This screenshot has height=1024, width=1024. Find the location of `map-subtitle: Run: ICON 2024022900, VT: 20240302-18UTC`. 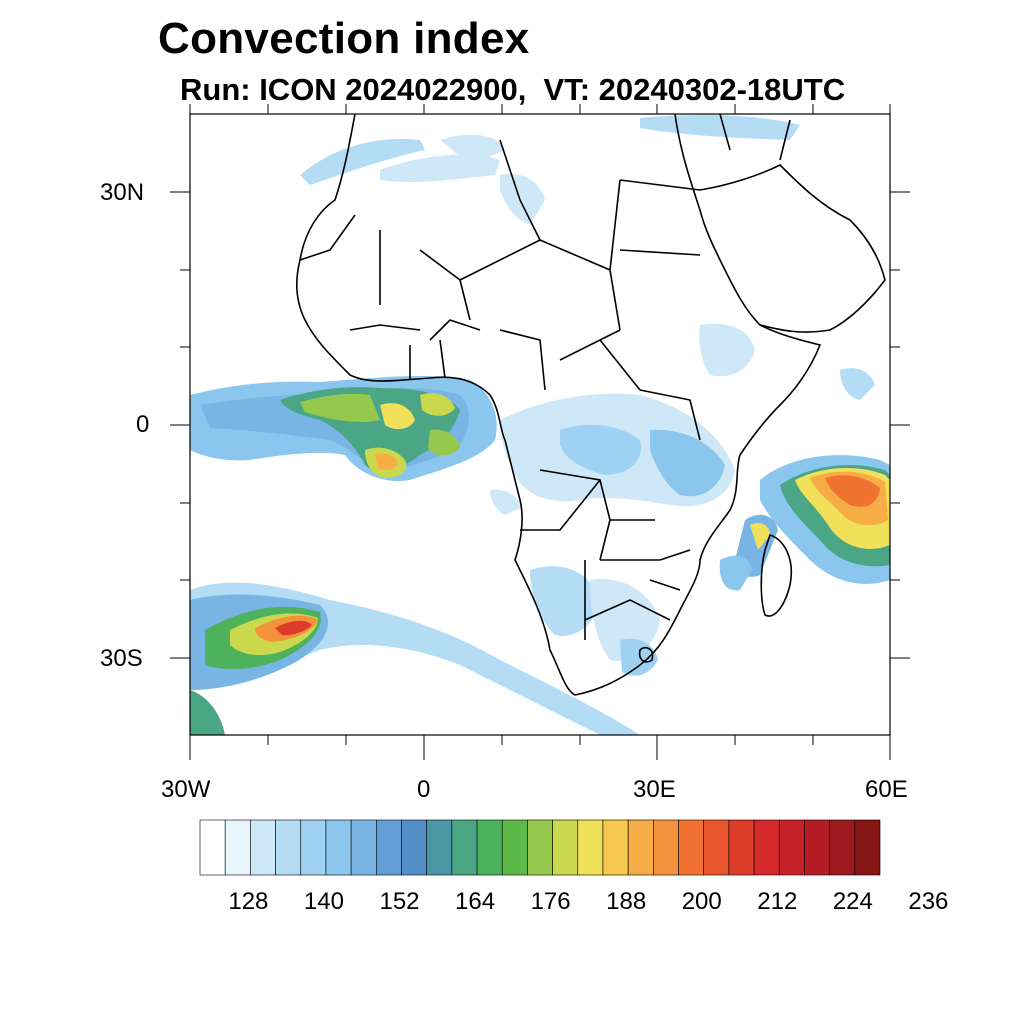

map-subtitle: Run: ICON 2024022900, VT: 20240302-18UTC is located at coordinates (513, 89).